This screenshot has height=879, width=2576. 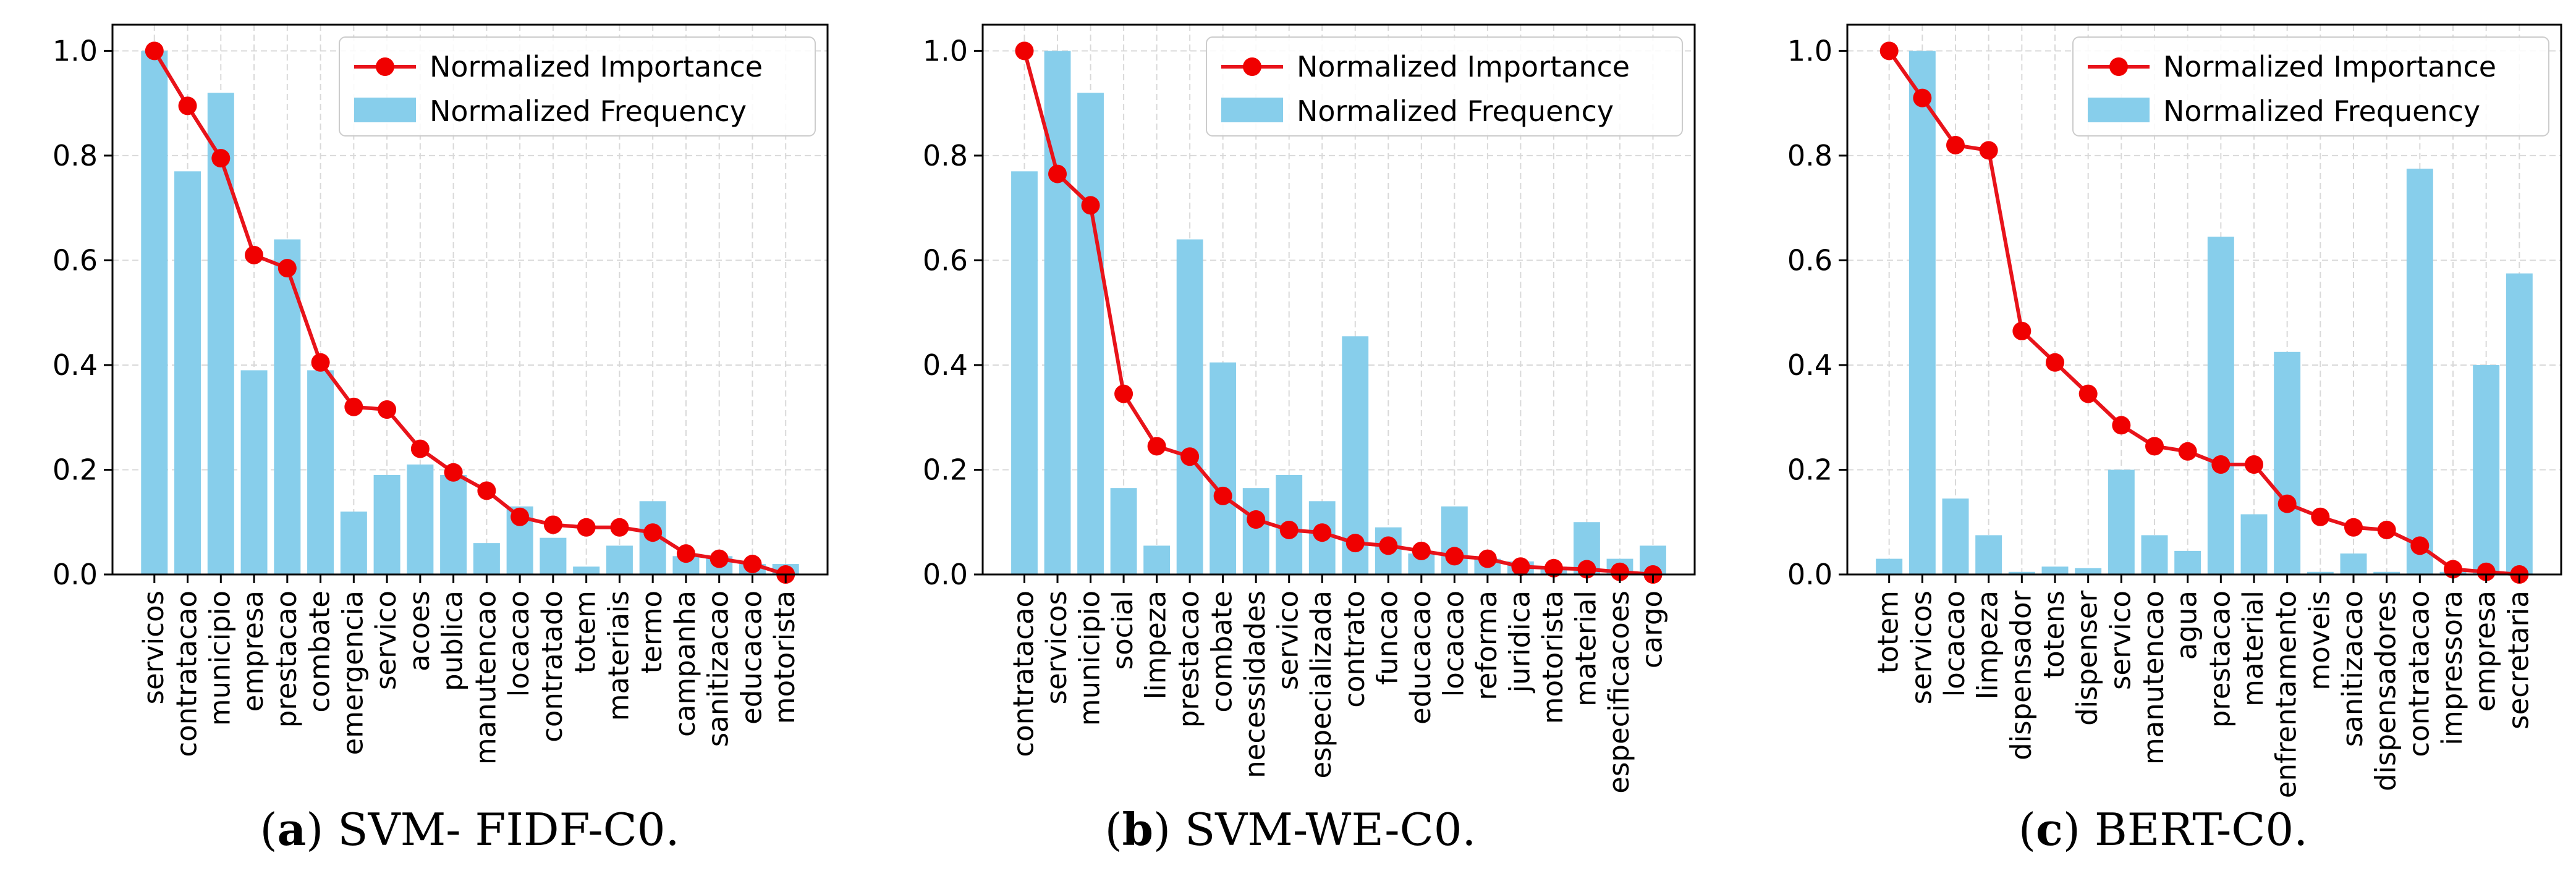 I want to click on caption-text: ) BERT-C0., so click(x=2185, y=830).